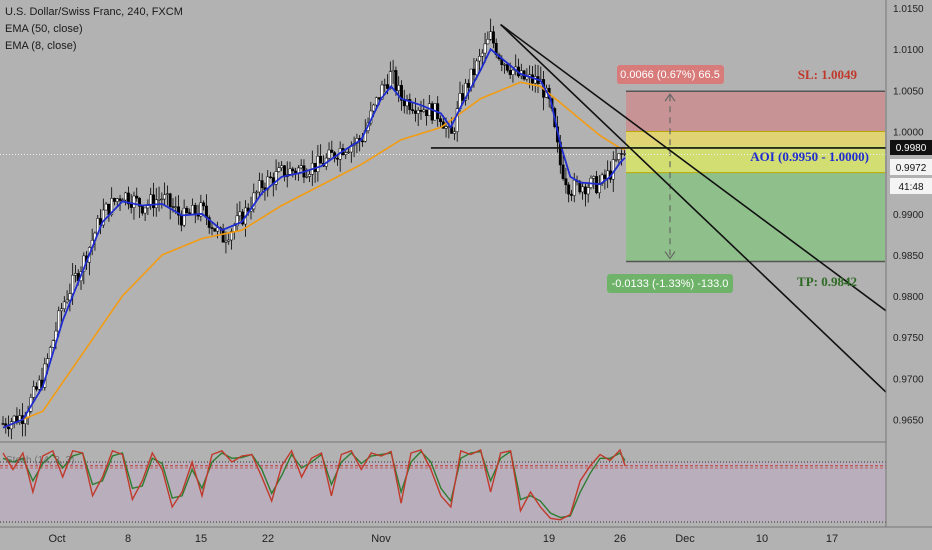 The width and height of the screenshot is (932, 550). Describe the element at coordinates (908, 215) in the screenshot. I see `price-tick-label: 0.9900` at that location.